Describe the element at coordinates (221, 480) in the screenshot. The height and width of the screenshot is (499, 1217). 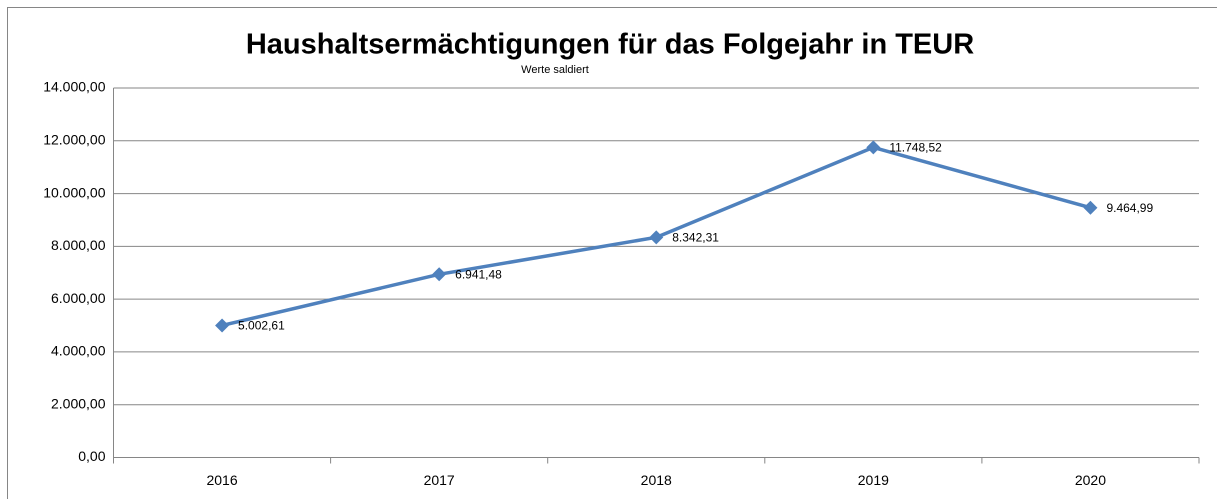
I see `x-tick-label: 2016` at that location.